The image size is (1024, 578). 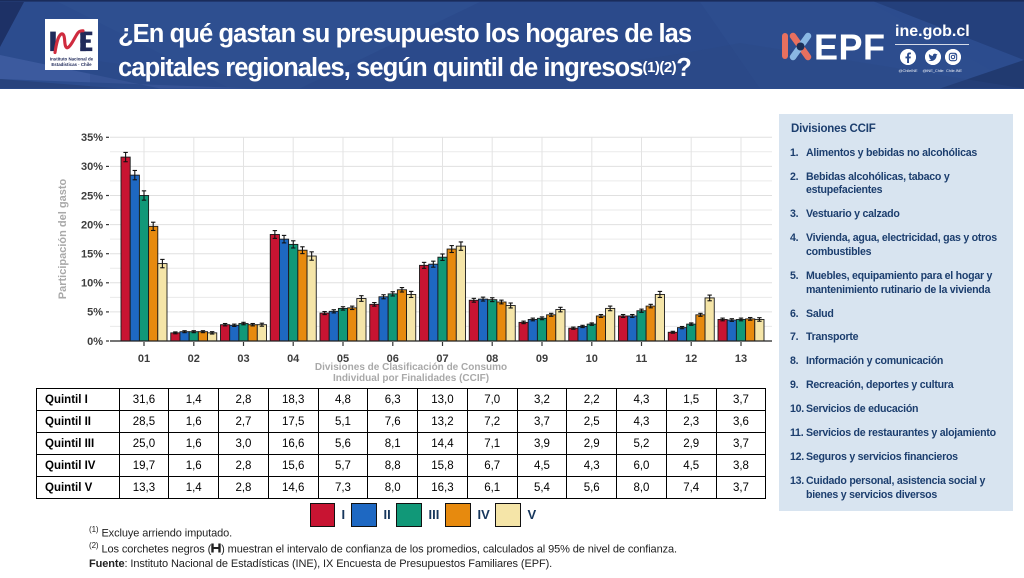 I want to click on svg-text: 10%, so click(x=92, y=284).